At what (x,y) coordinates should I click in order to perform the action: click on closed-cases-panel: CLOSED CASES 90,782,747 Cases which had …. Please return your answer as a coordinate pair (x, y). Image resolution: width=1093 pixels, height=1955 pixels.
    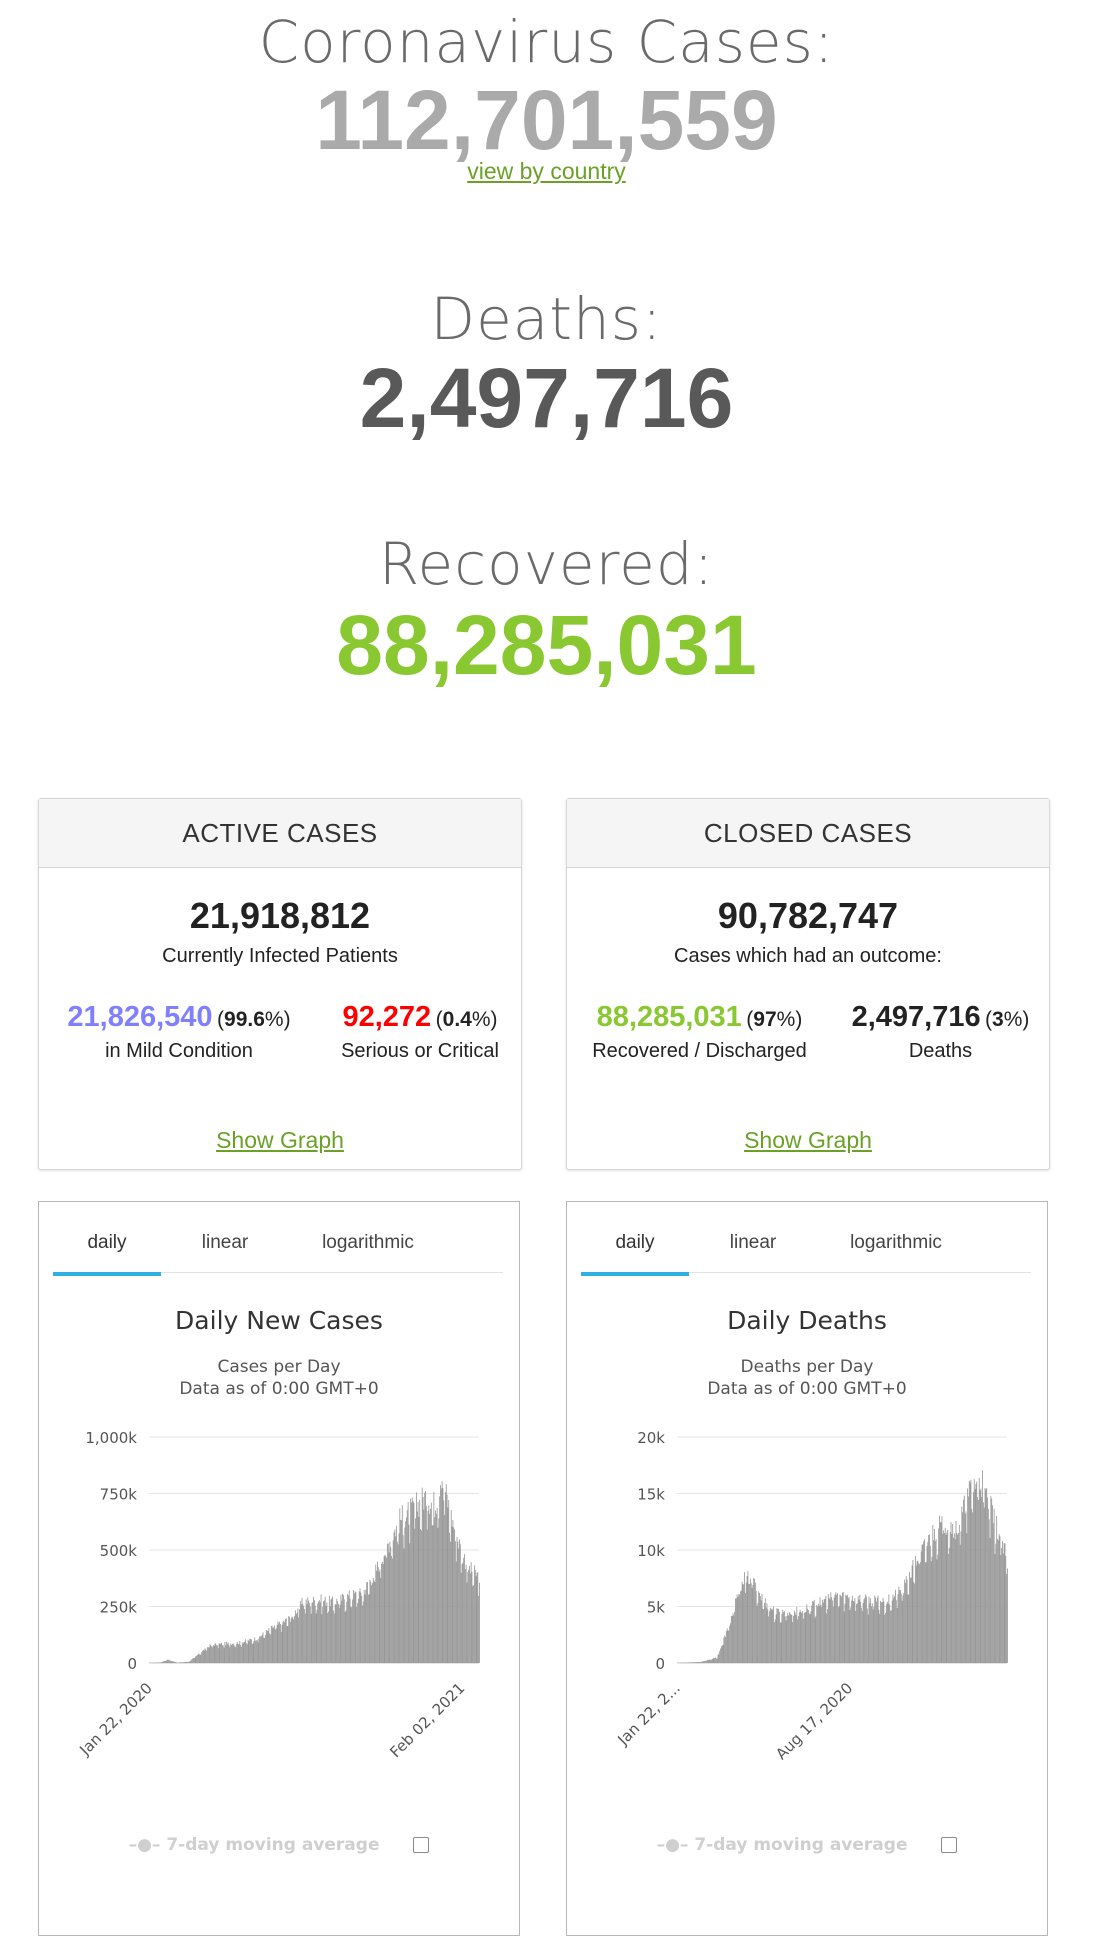
    Looking at the image, I should click on (808, 984).